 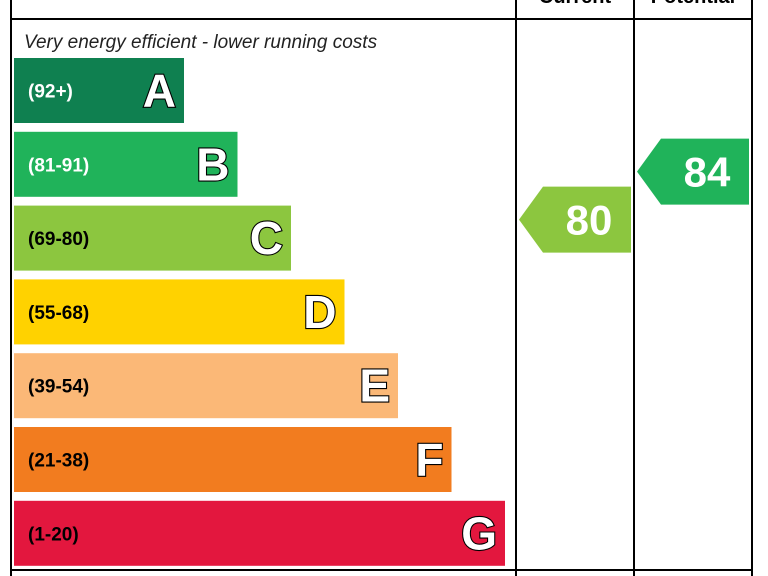 I want to click on band-letter-label: B, so click(x=212, y=164).